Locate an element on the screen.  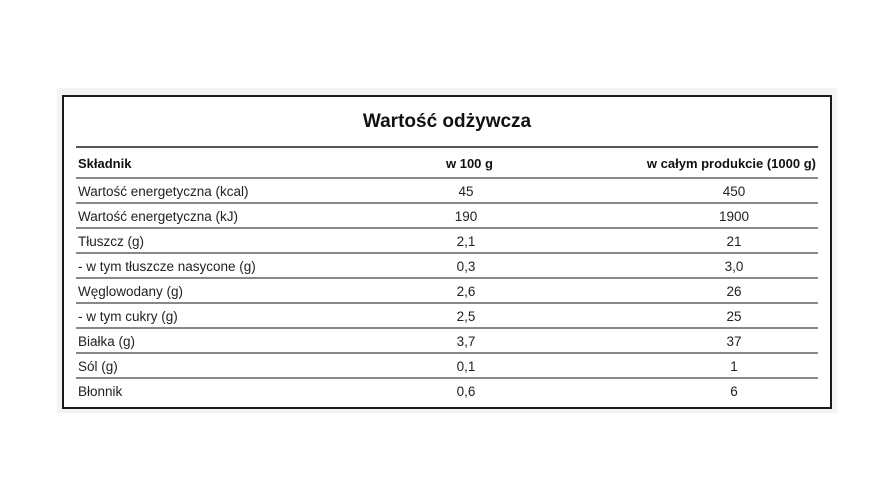
table-row: Wartość energetyczna (kcal) 45 450 is located at coordinates (447, 192).